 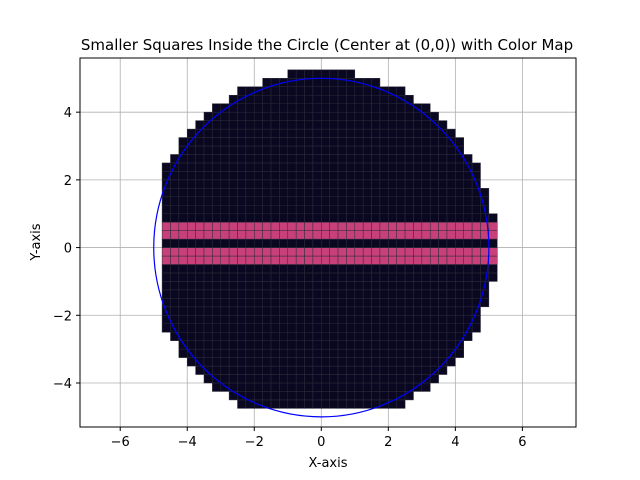 I want to click on x-tick-label: −4, so click(x=187, y=442).